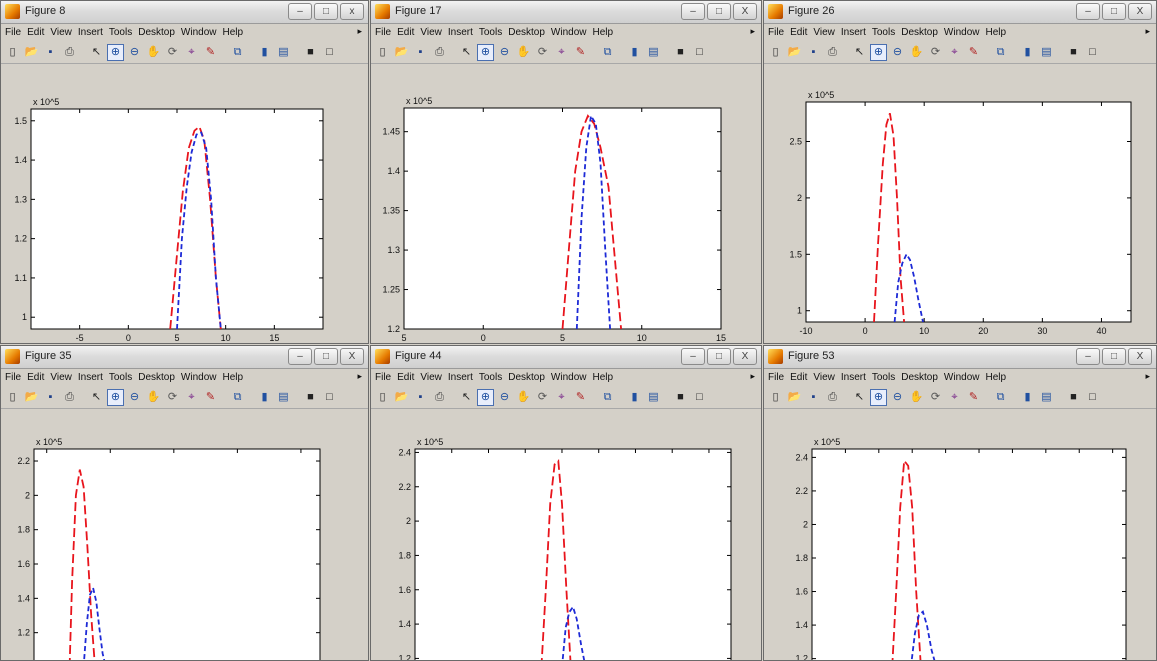 The image size is (1157, 661). What do you see at coordinates (566, 357) in the screenshot?
I see `window-title-bar: Figure 44 – □ X` at bounding box center [566, 357].